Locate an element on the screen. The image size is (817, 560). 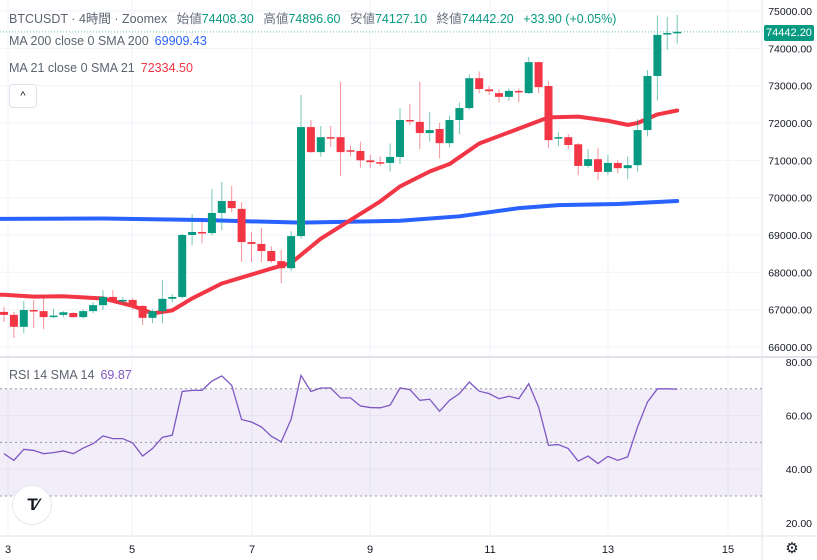
ma200-line is located at coordinates (340, 212).